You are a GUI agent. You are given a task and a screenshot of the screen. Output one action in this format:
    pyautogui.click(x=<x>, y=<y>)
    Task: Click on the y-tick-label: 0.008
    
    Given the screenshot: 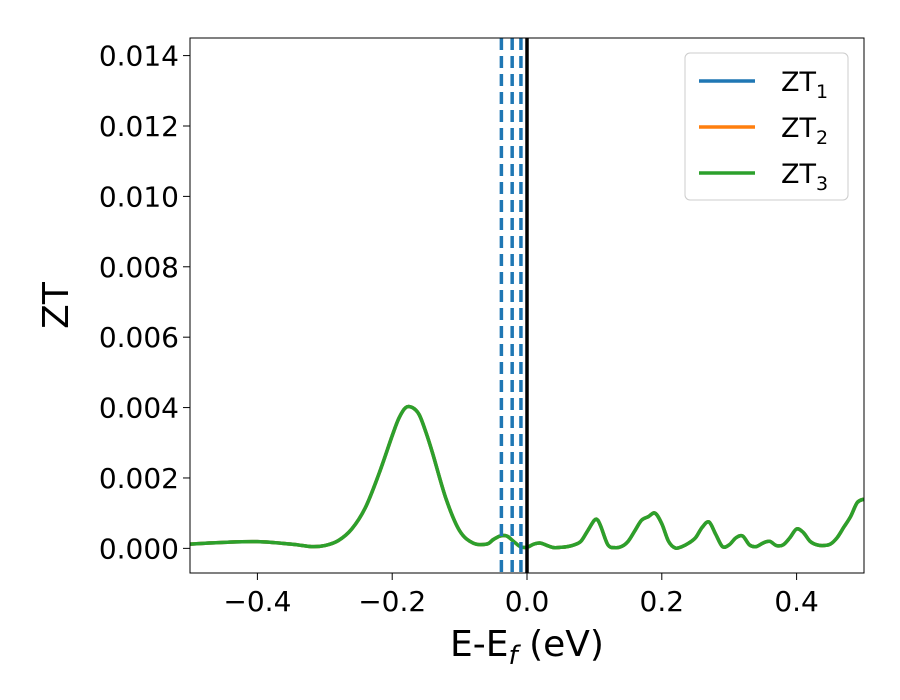 What is the action you would take?
    pyautogui.click(x=139, y=267)
    